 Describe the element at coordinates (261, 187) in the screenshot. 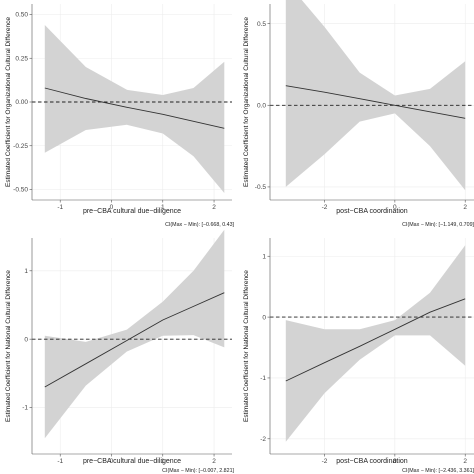

I see `y-tick-label: -0.5` at that location.